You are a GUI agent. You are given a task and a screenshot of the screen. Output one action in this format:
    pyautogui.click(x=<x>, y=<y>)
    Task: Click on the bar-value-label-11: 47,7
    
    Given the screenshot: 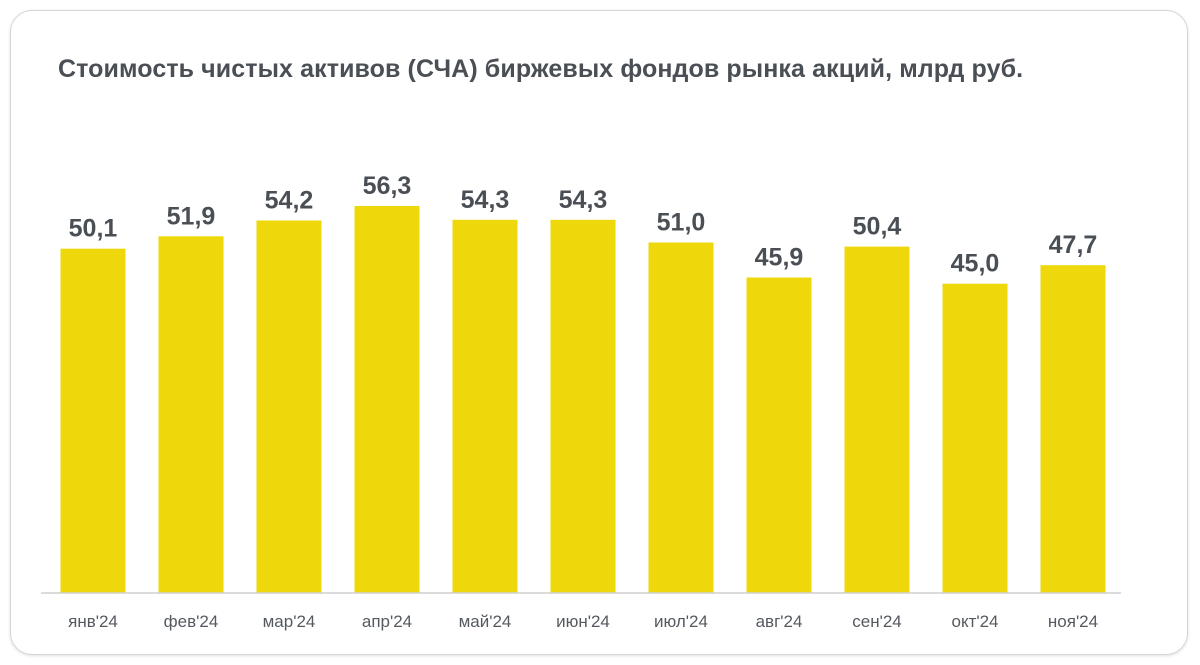 What is the action you would take?
    pyautogui.click(x=1073, y=245)
    